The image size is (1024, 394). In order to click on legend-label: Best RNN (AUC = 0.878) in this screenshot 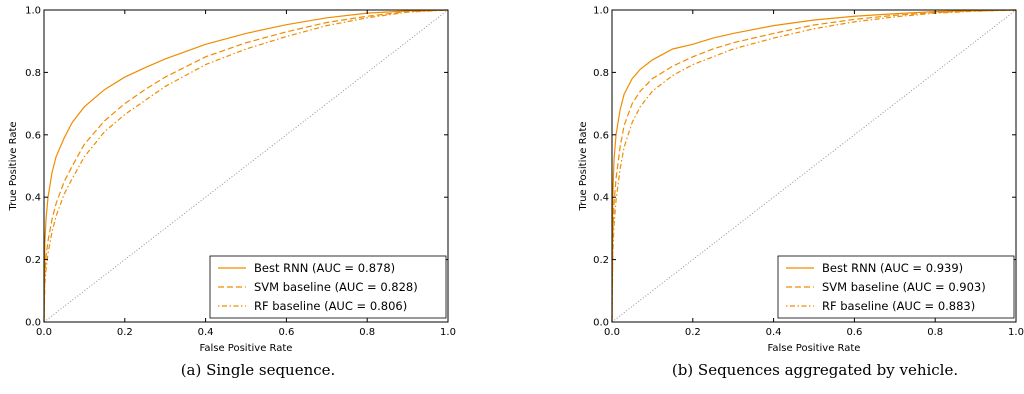, I will do `click(324, 268)`.